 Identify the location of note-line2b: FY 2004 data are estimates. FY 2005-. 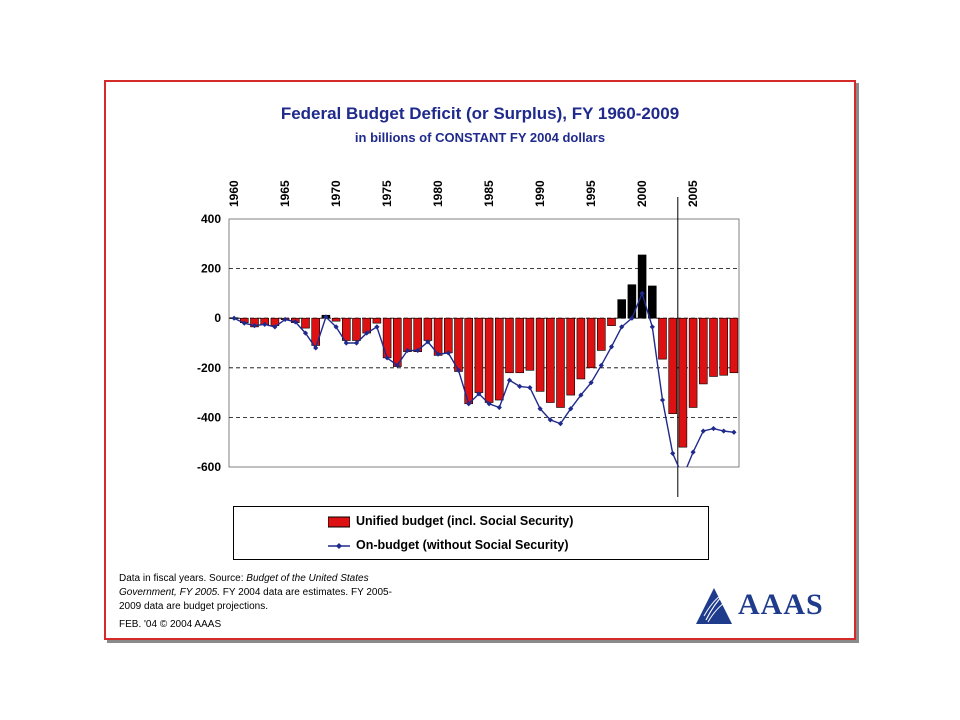
(305, 592).